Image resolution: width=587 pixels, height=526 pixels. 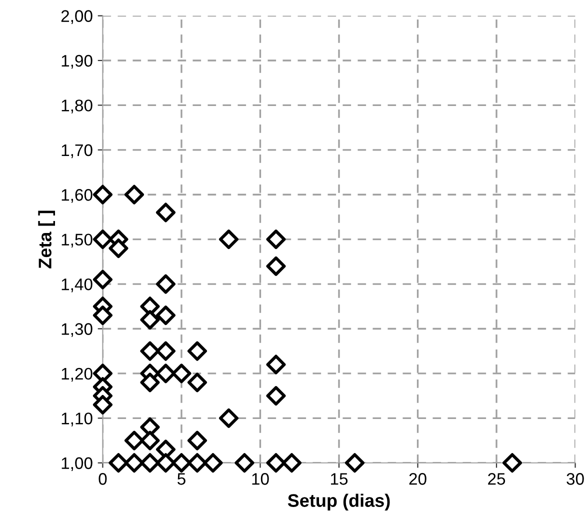 I want to click on y-tick-label: 1,50, so click(x=77, y=241).